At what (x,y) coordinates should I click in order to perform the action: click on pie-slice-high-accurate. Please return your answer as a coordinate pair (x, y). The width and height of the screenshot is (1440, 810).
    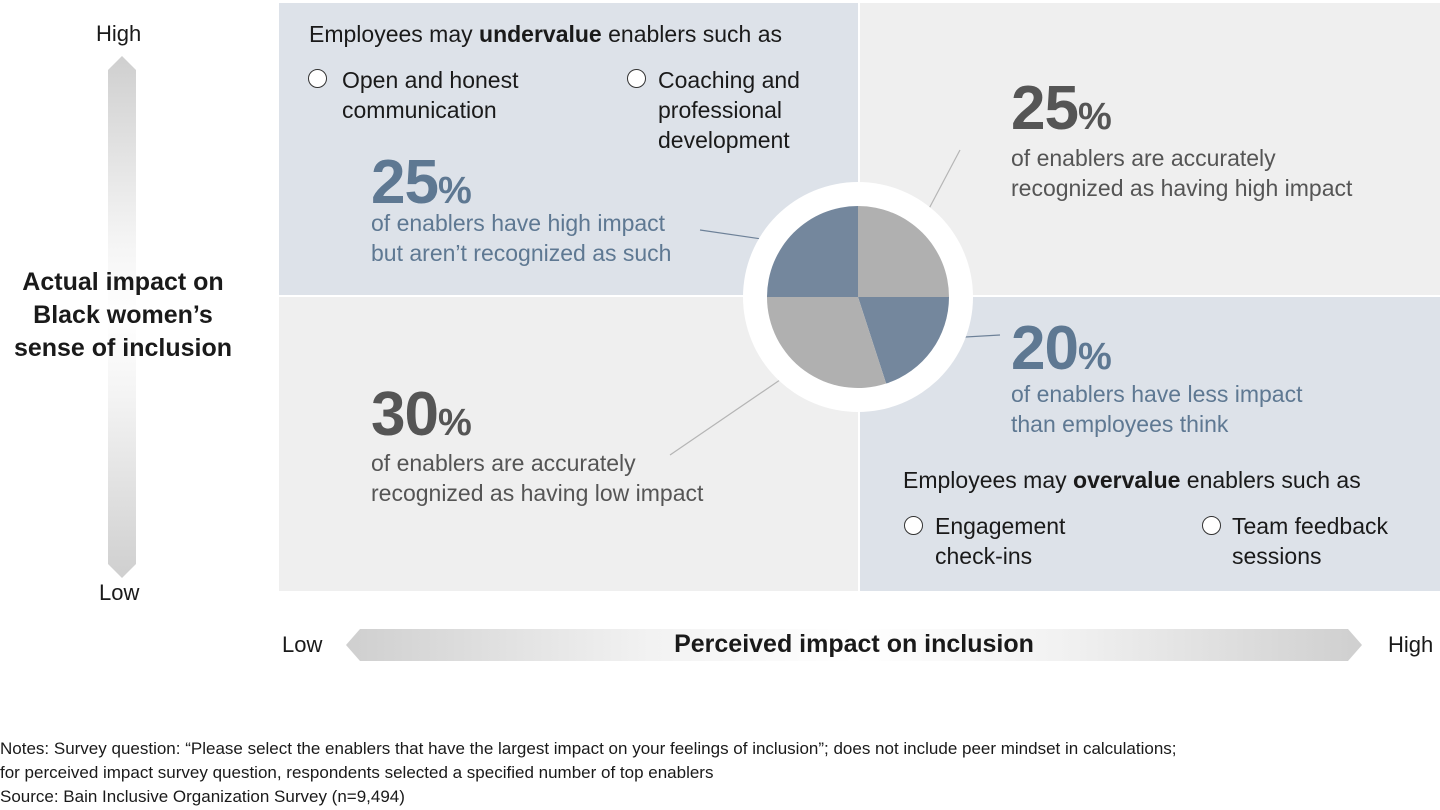
    Looking at the image, I should click on (903, 251).